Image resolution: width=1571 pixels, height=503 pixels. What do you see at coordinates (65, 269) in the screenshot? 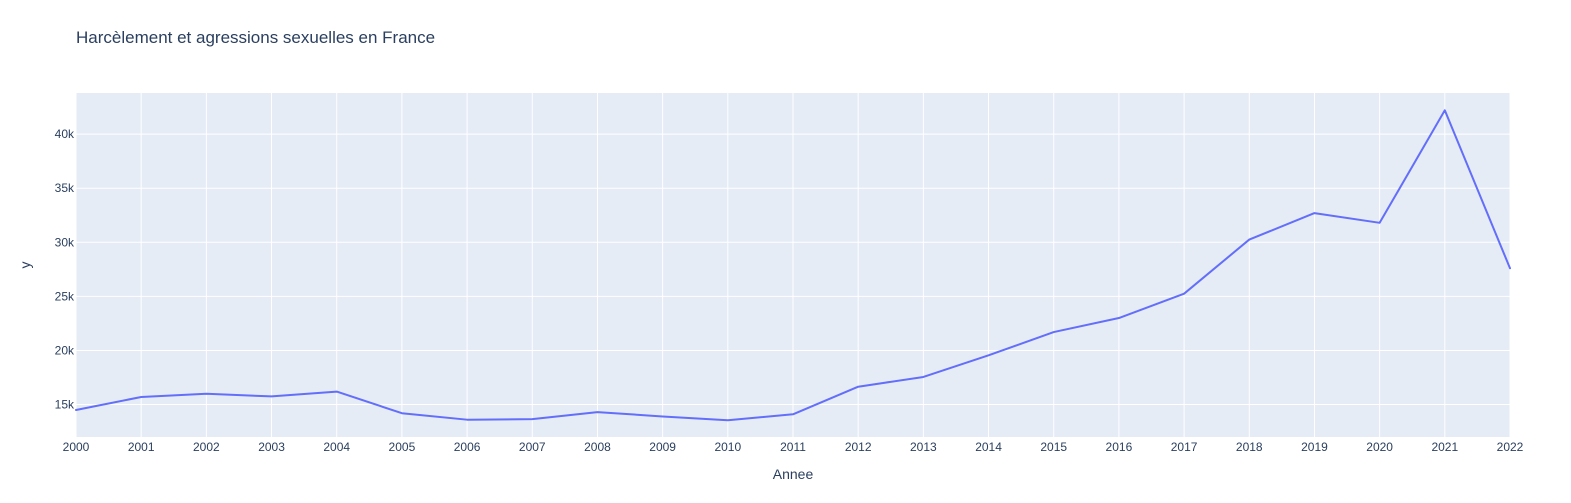
I see `y-axis-ticks: 15k 20k 25k 30k 35k 40k` at bounding box center [65, 269].